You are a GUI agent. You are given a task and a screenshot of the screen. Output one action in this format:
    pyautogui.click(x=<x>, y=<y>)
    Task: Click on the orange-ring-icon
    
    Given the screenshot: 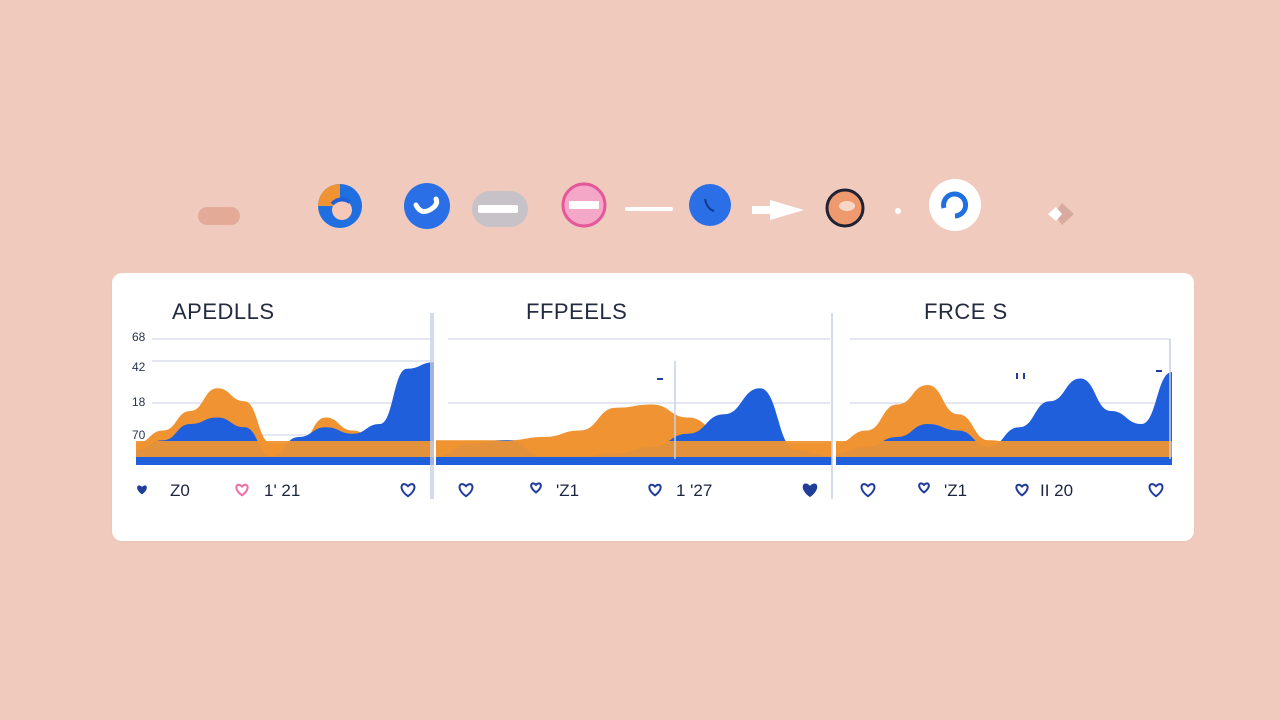 What is the action you would take?
    pyautogui.click(x=845, y=208)
    